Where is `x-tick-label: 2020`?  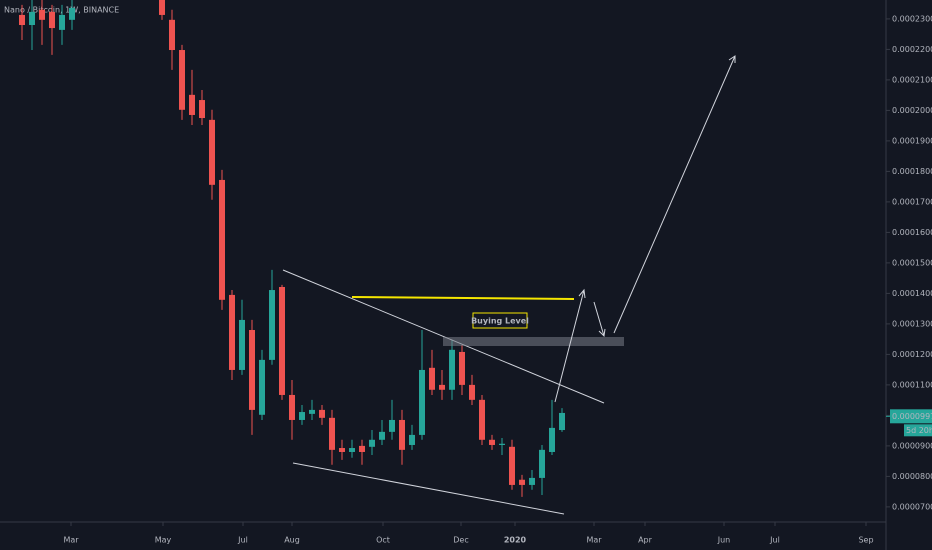
x-tick-label: 2020 is located at coordinates (515, 540).